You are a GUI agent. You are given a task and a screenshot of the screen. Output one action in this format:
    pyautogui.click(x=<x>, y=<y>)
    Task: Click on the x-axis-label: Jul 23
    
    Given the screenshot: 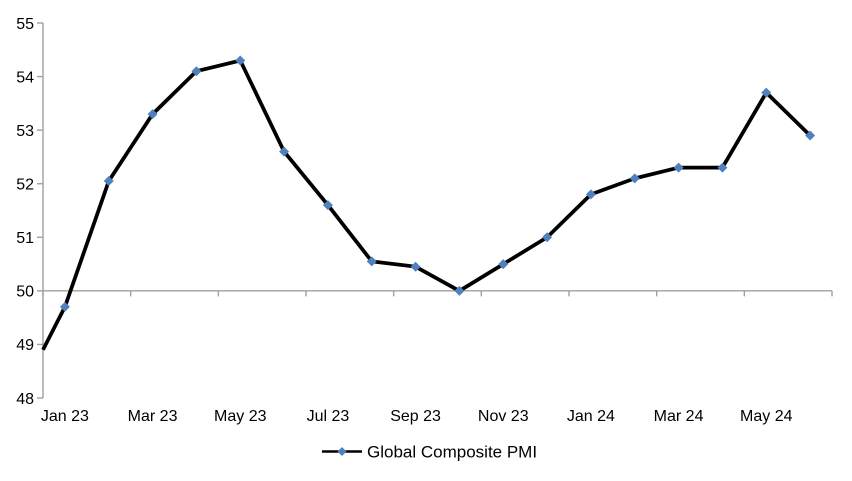 What is the action you would take?
    pyautogui.click(x=328, y=416)
    